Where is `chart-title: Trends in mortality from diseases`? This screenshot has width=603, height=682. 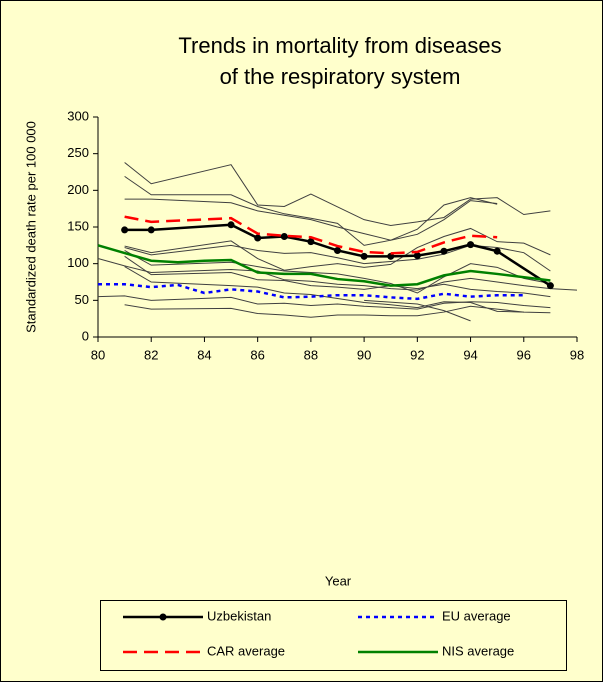
chart-title: Trends in mortality from diseases is located at coordinates (339, 45).